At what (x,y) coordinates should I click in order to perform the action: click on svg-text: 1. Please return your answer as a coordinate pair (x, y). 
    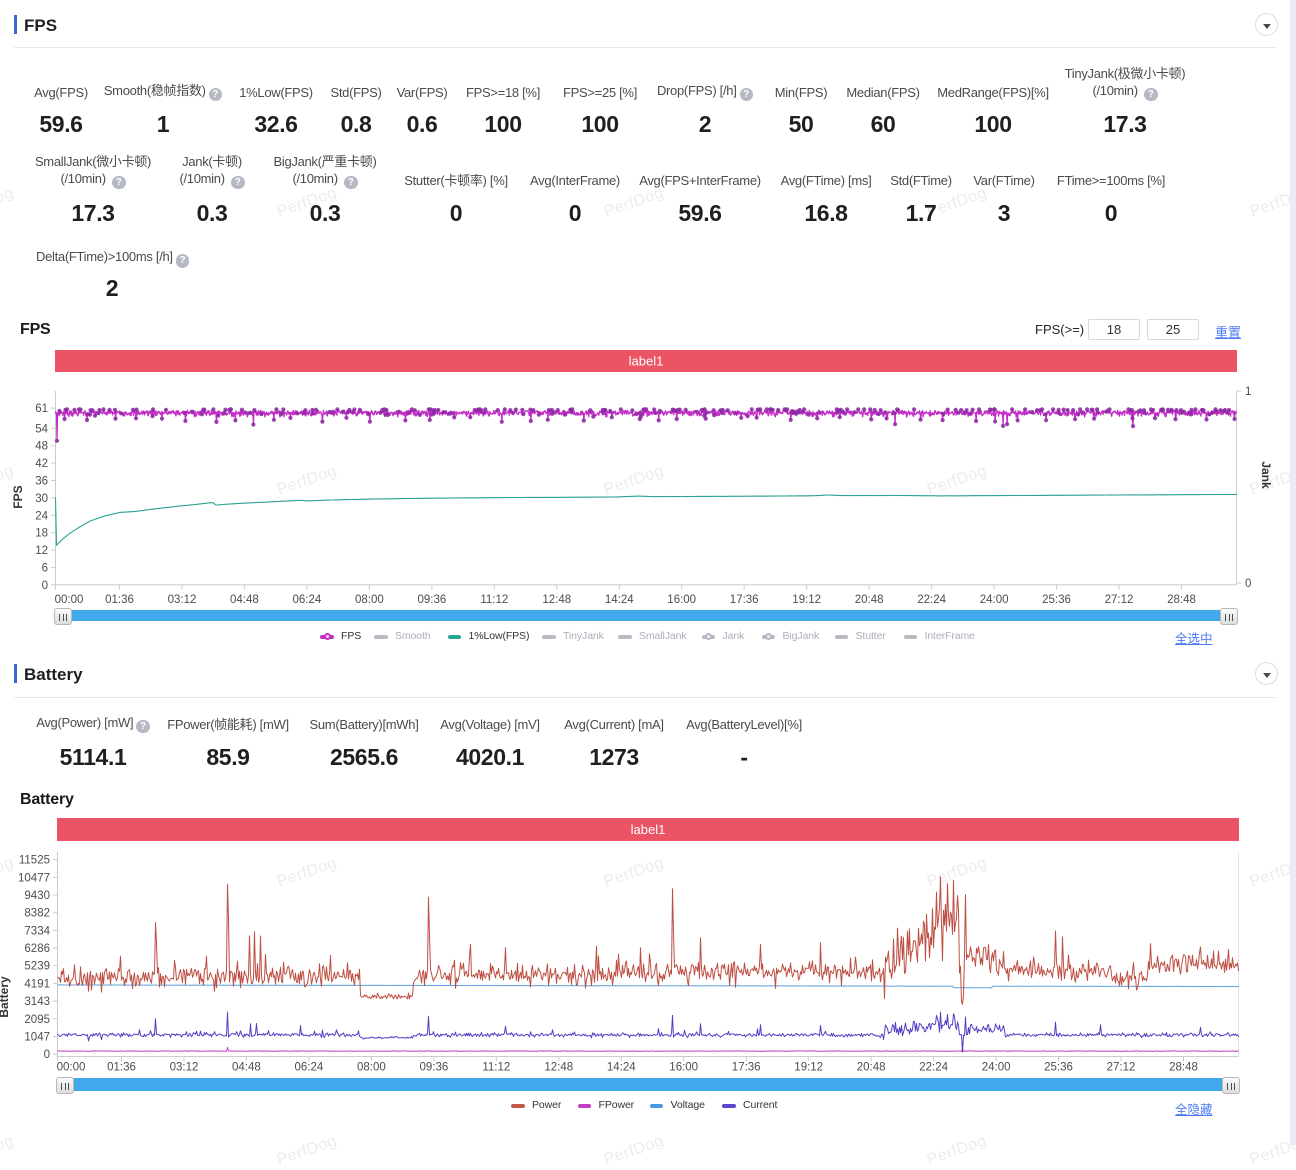
    Looking at the image, I should click on (1248, 392).